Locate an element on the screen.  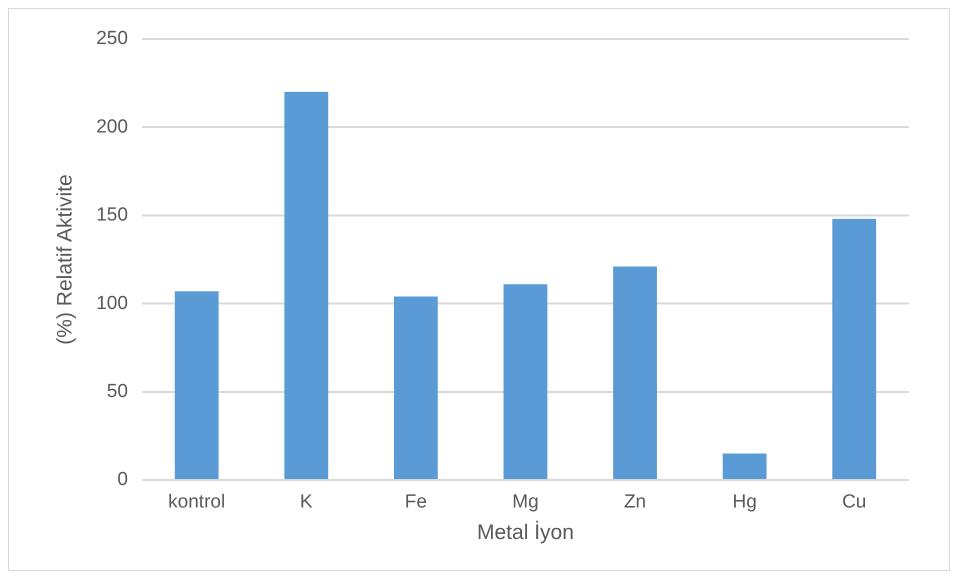
x-tick-label: kontrol is located at coordinates (197, 502).